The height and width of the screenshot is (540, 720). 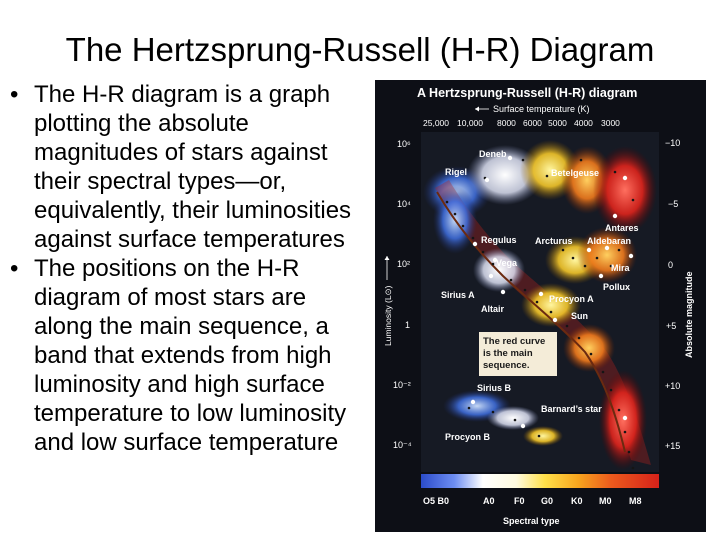 What do you see at coordinates (610, 123) in the screenshot?
I see `top-tick: 3000` at bounding box center [610, 123].